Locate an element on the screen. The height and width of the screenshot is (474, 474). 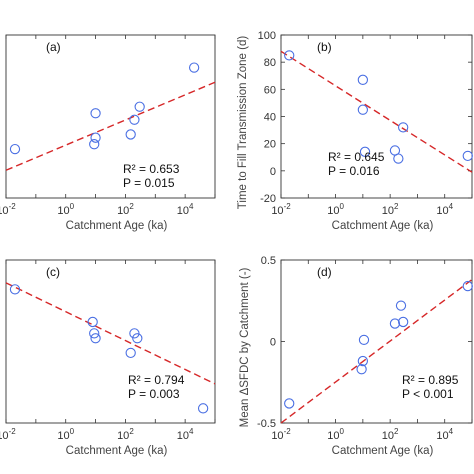
y-tick-label: -0.5 is located at coordinates (266, 424).